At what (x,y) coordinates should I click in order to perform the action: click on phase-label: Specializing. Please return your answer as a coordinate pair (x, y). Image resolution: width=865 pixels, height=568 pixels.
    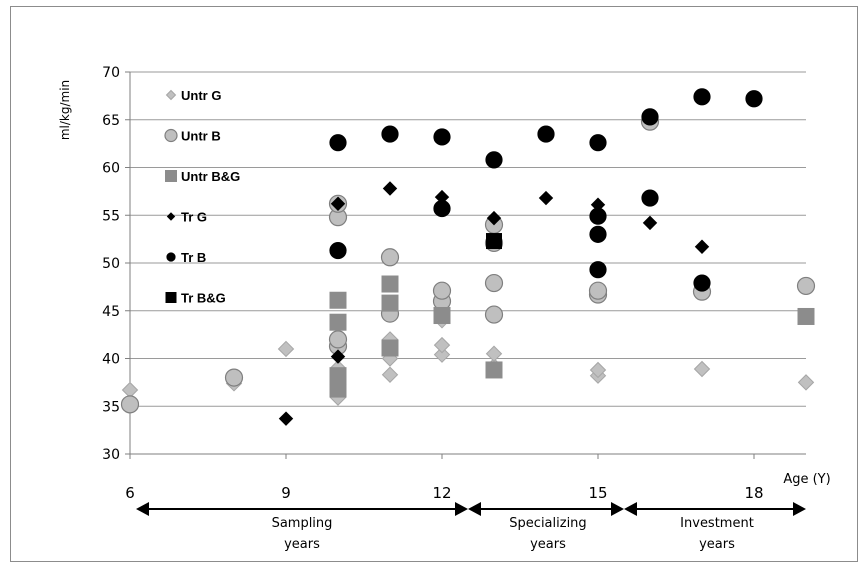
    Looking at the image, I should click on (547, 523).